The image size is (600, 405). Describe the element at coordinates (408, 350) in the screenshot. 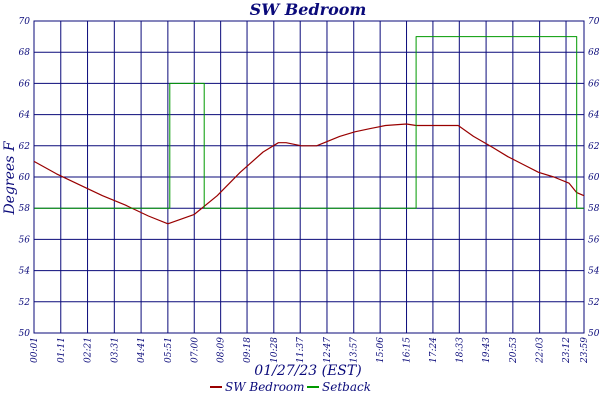

I see `x-tick-label: 16:15` at that location.